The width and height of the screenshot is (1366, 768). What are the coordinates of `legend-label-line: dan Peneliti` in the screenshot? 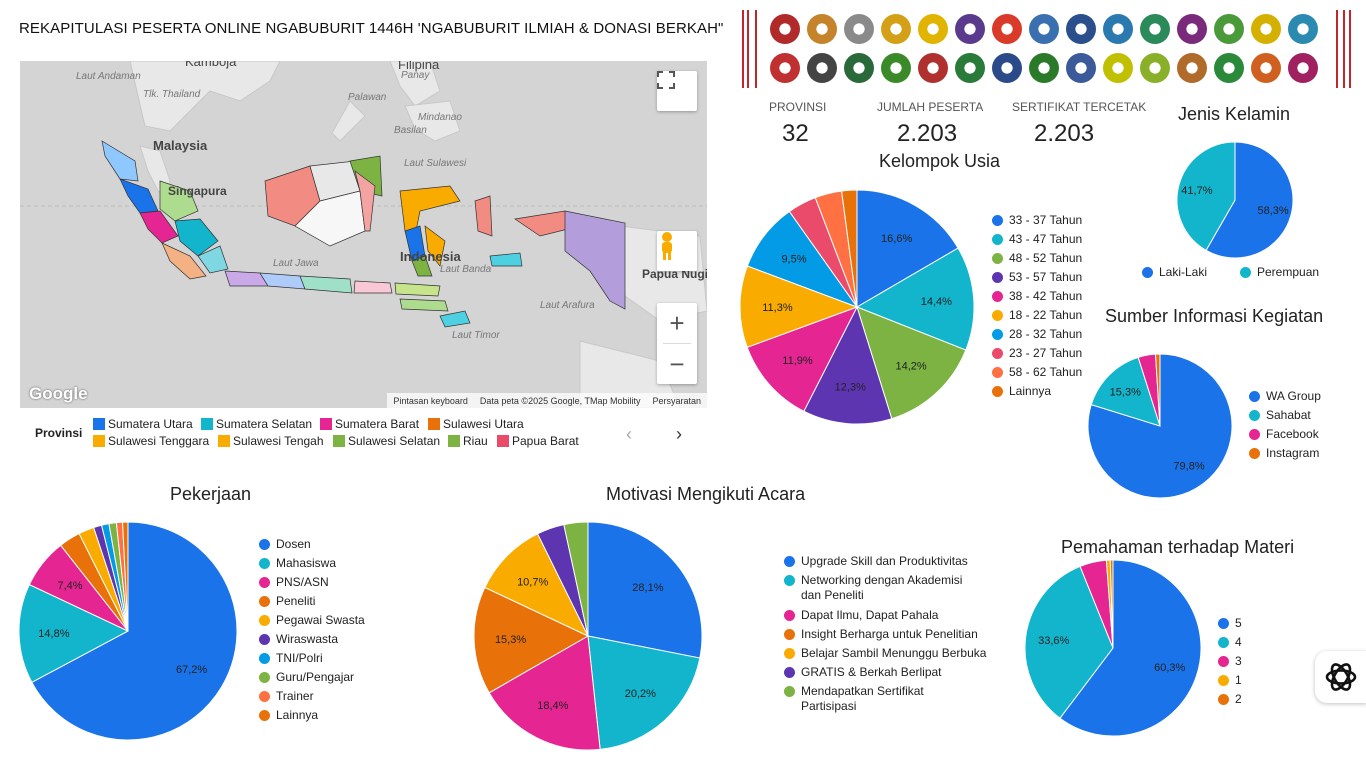 It's located at (832, 595).